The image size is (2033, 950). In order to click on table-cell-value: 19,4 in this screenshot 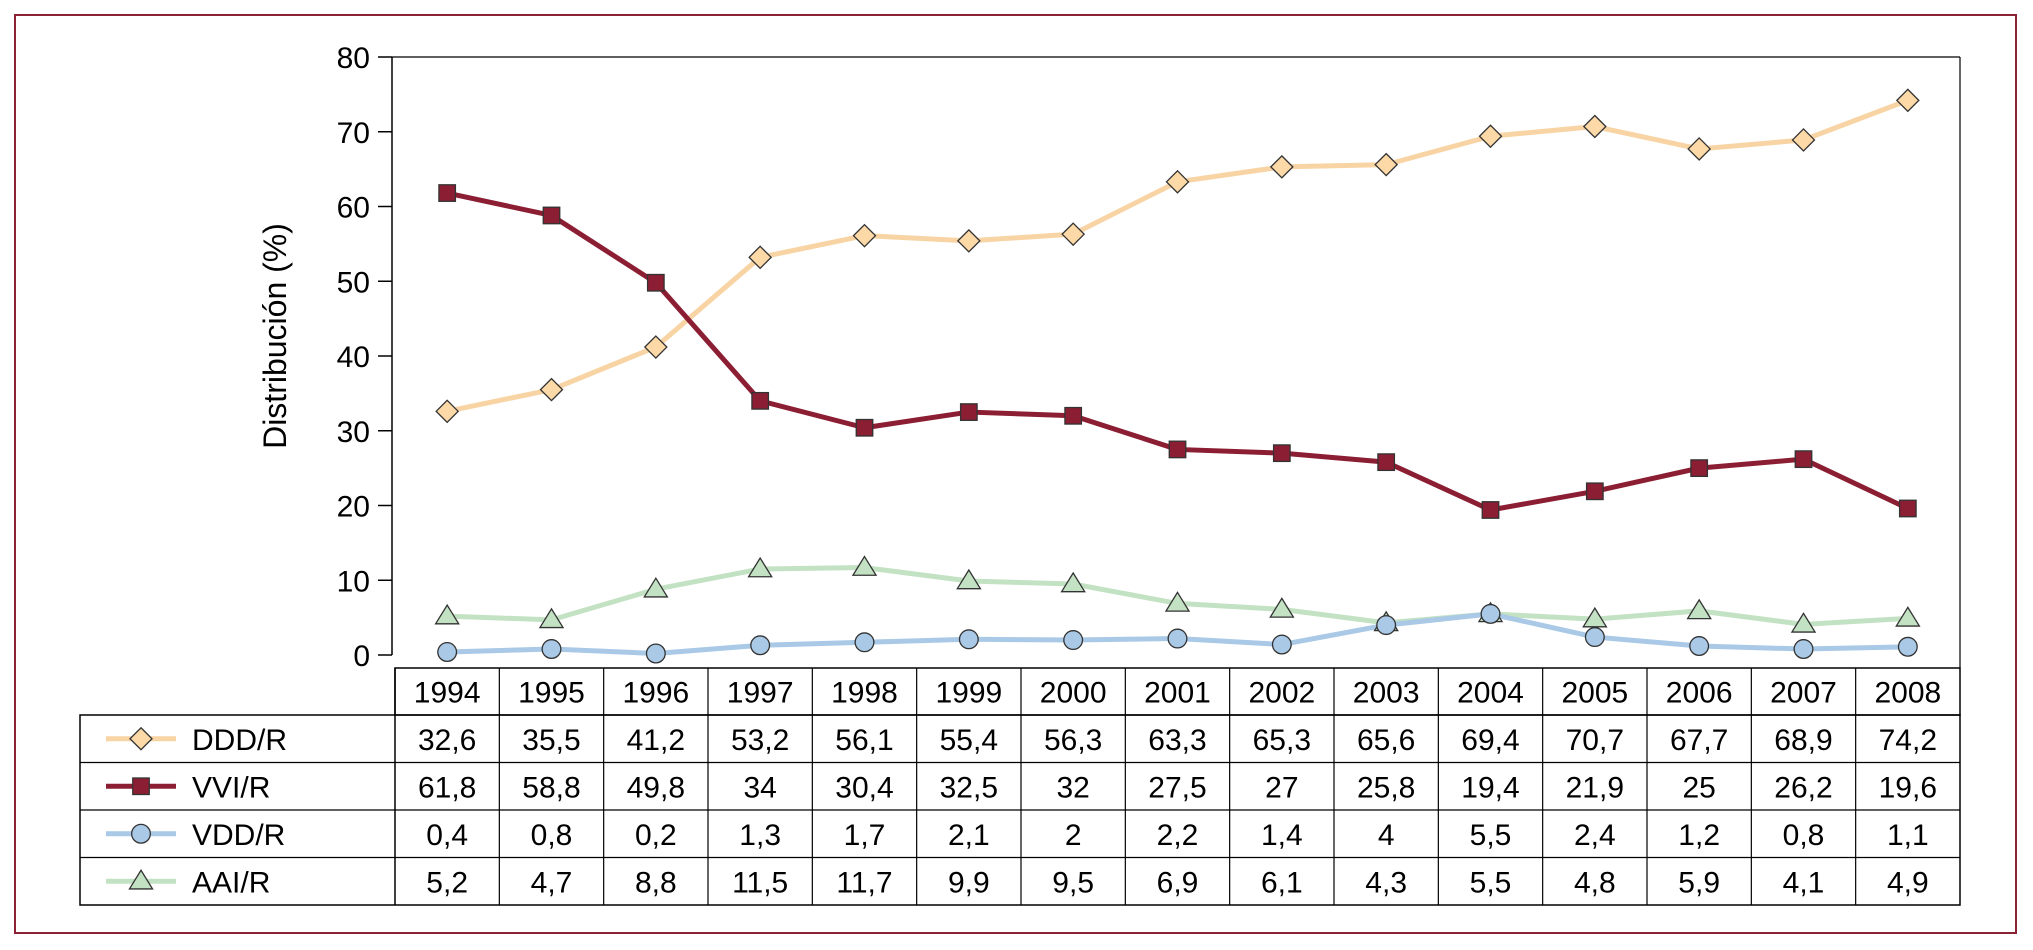, I will do `click(1490, 787)`.